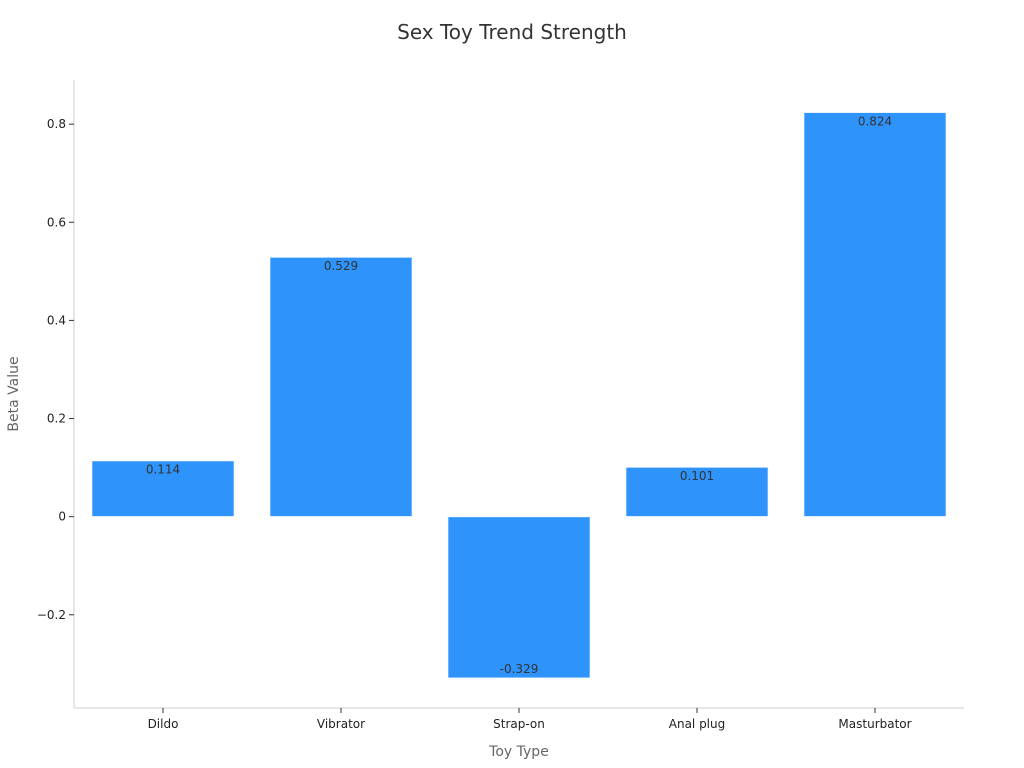 The width and height of the screenshot is (1024, 768). I want to click on data-label: 0.114, so click(163, 470).